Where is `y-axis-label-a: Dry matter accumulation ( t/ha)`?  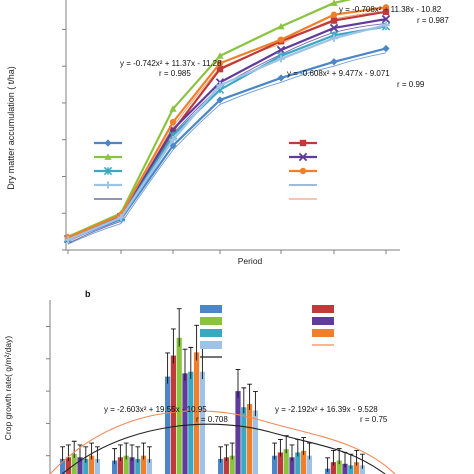 y-axis-label-a: Dry matter accumulation ( t/ha) is located at coordinates (11, 128).